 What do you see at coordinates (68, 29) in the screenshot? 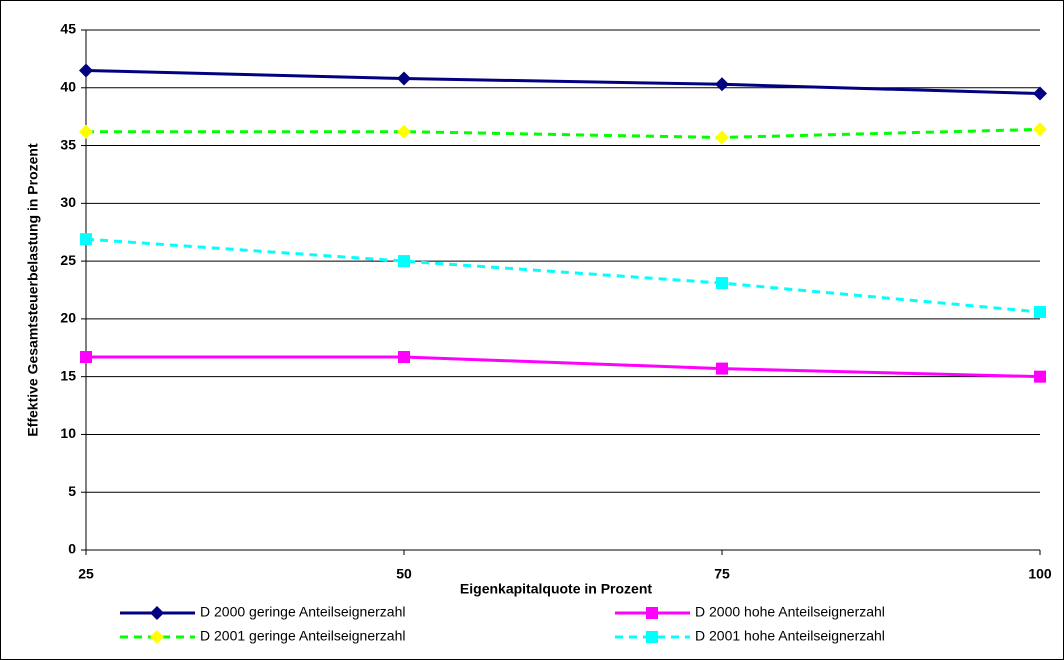
I see `y-tick-label: 45` at bounding box center [68, 29].